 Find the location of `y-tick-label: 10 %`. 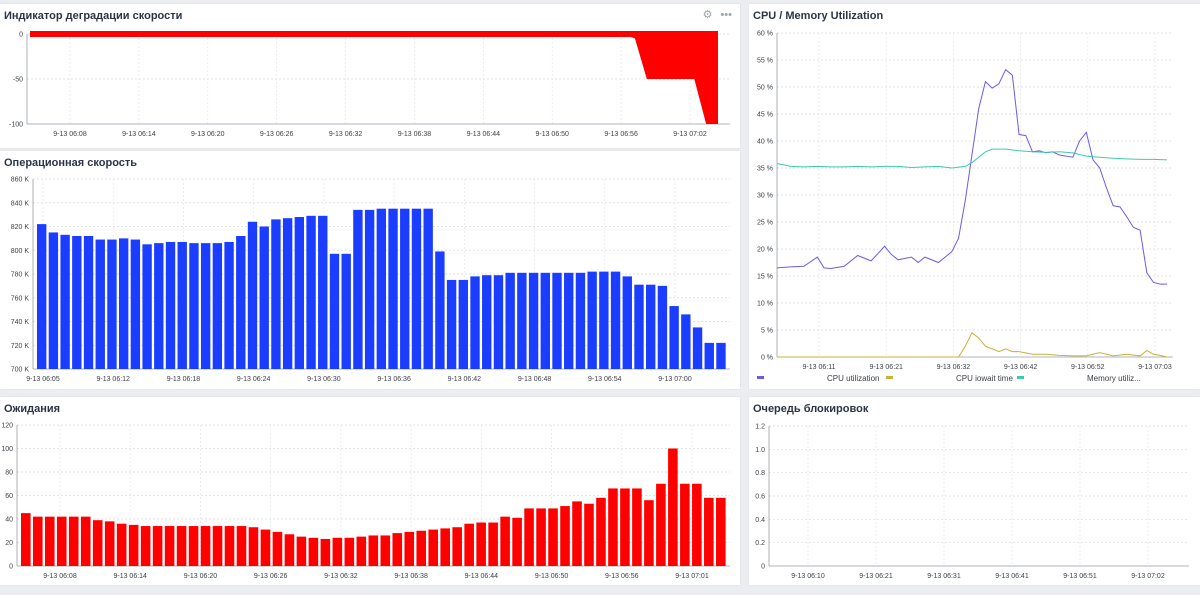

y-tick-label: 10 % is located at coordinates (765, 304).